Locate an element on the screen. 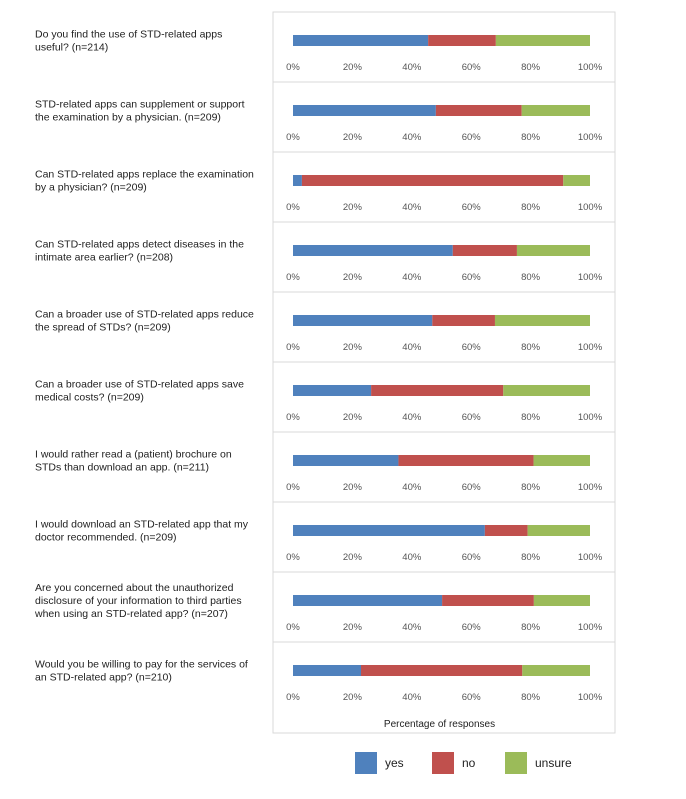  question-label: the examination by a physician. (n=209) is located at coordinates (128, 118).